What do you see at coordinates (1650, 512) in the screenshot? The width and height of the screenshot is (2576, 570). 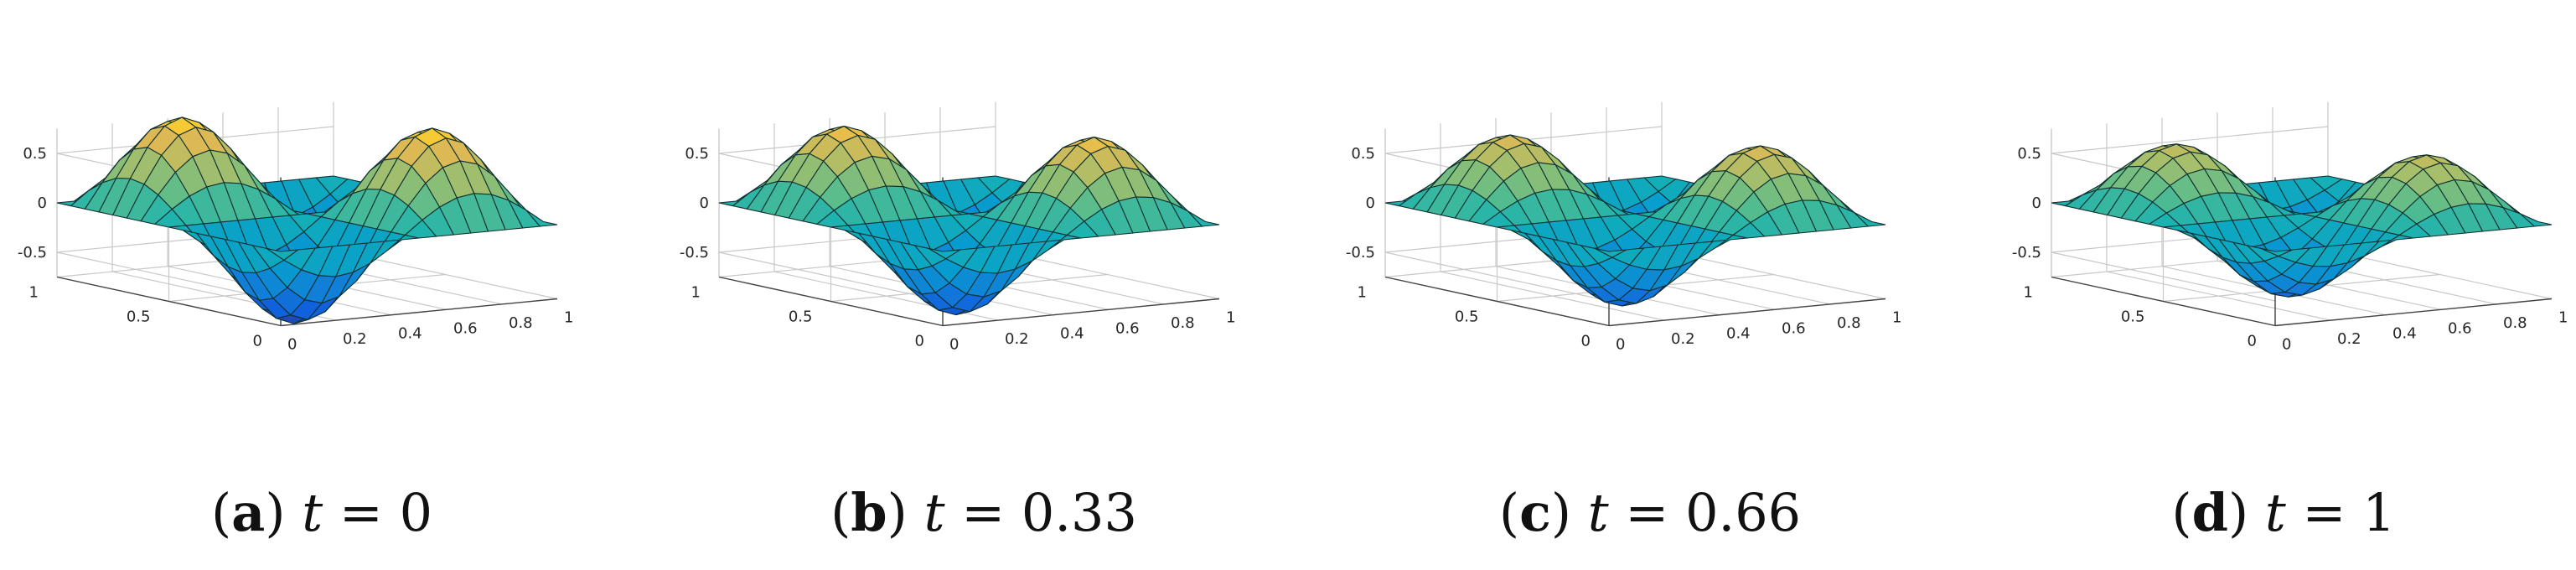 I see `caption-c: (c) t = 0.66` at bounding box center [1650, 512].